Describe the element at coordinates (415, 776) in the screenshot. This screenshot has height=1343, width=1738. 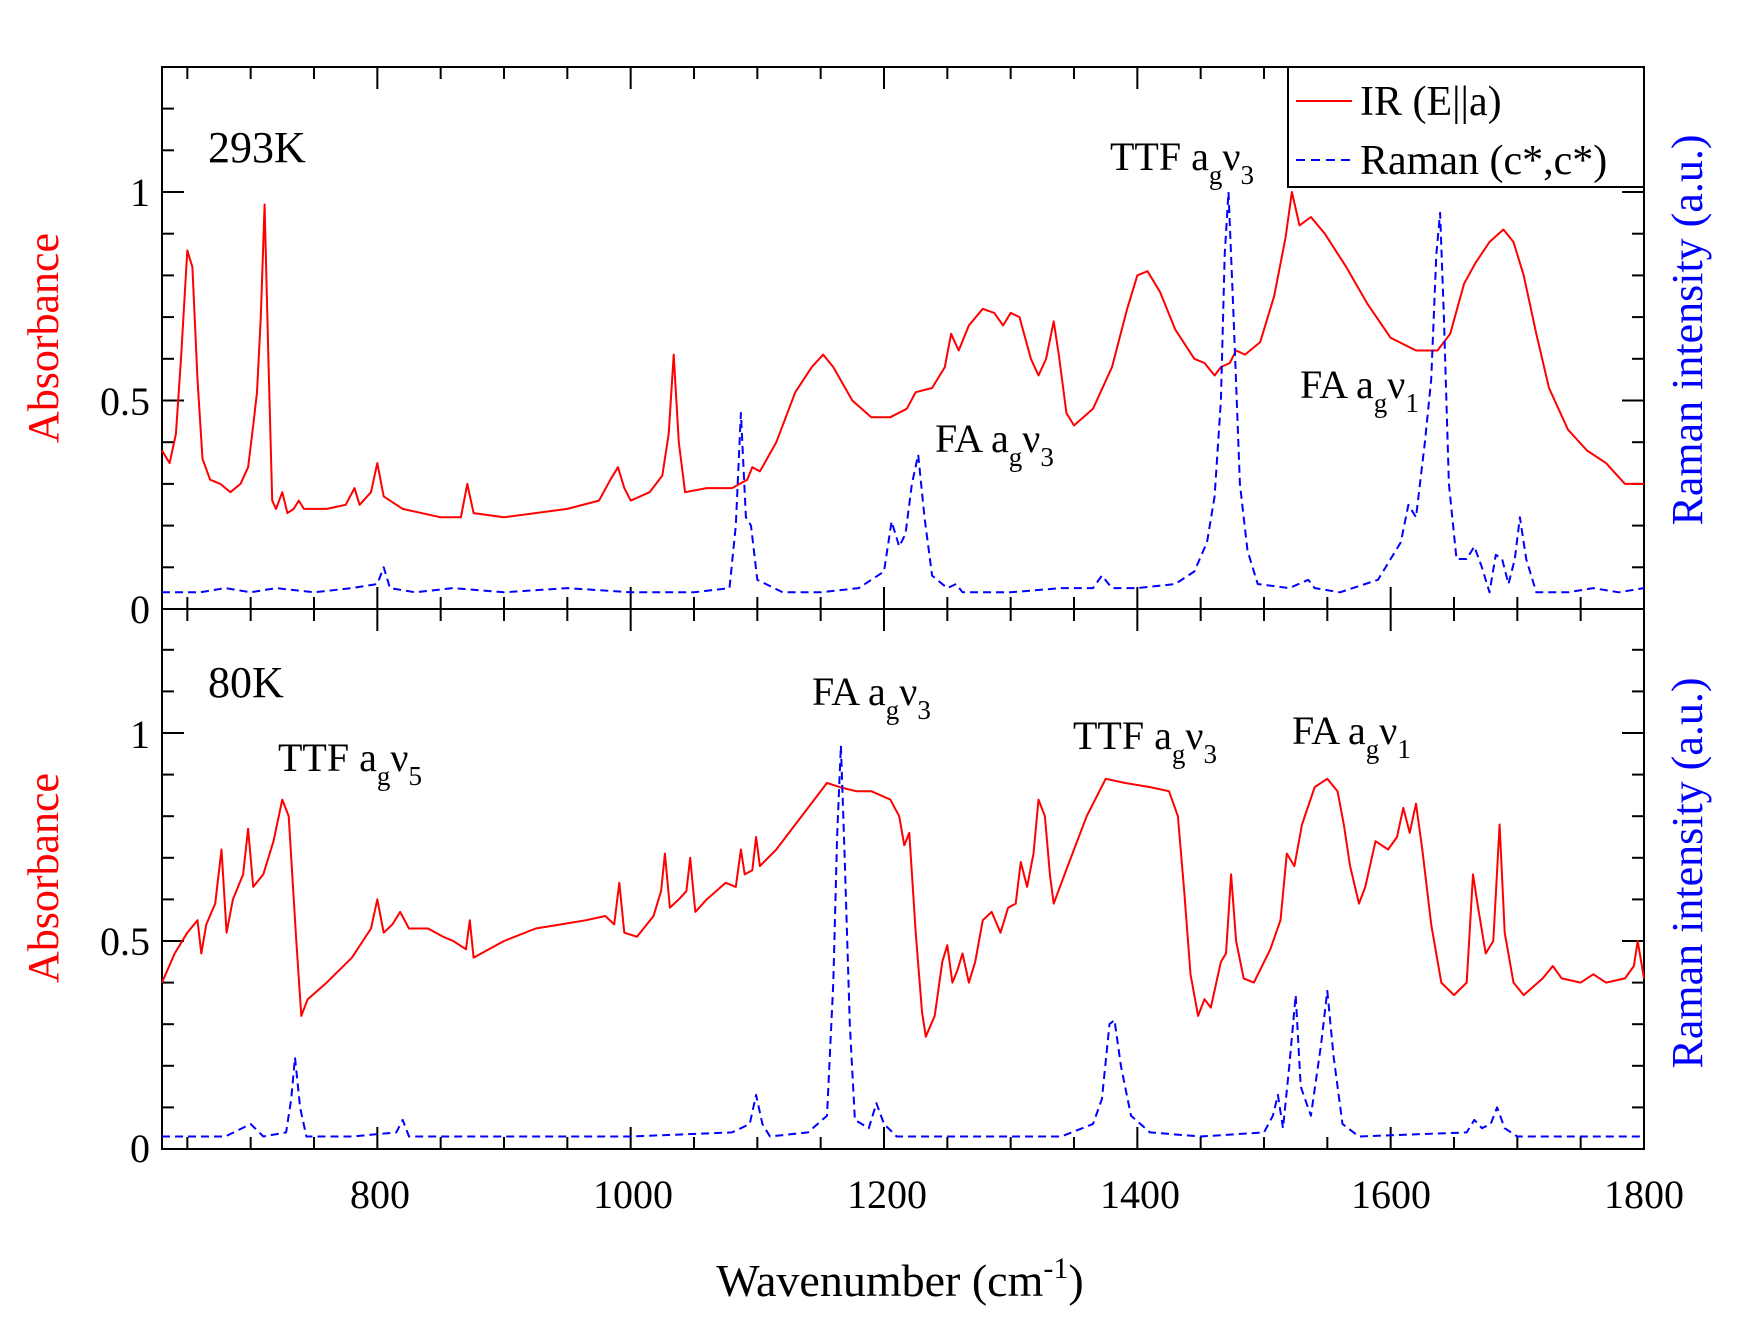
I see `ann-nusub: 5` at that location.